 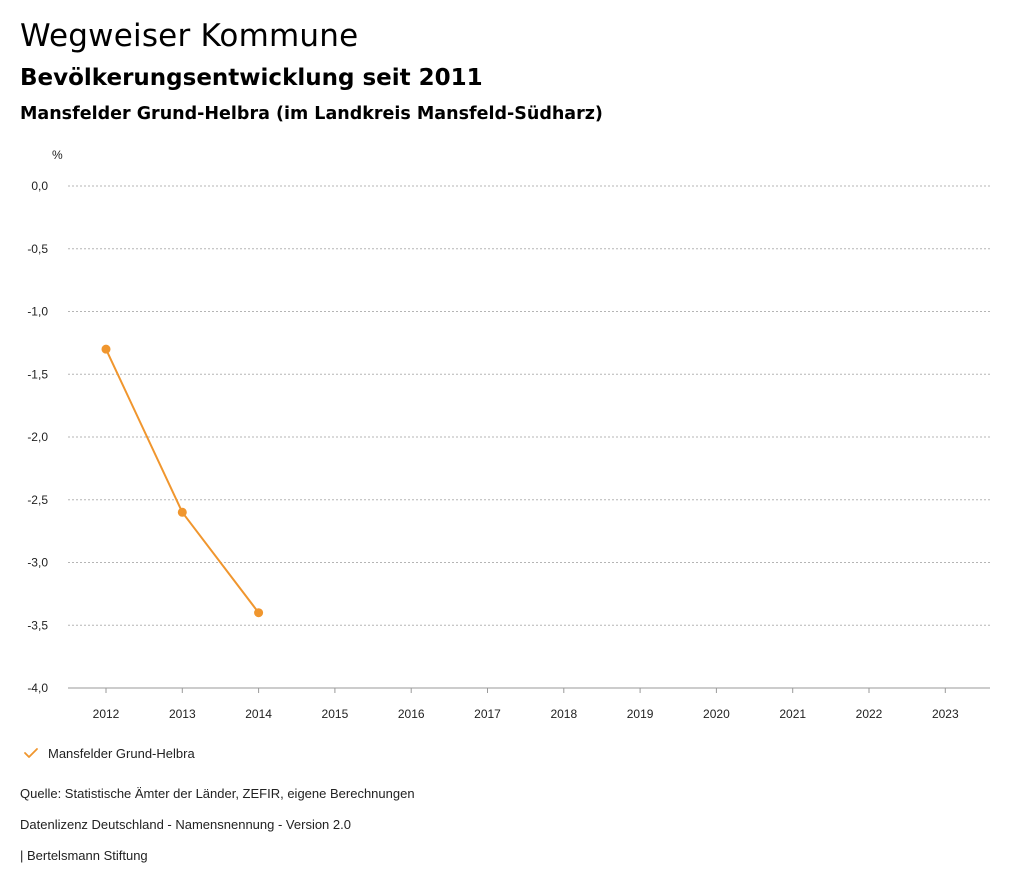 What do you see at coordinates (37, 688) in the screenshot?
I see `y-tick-label: -4,0` at bounding box center [37, 688].